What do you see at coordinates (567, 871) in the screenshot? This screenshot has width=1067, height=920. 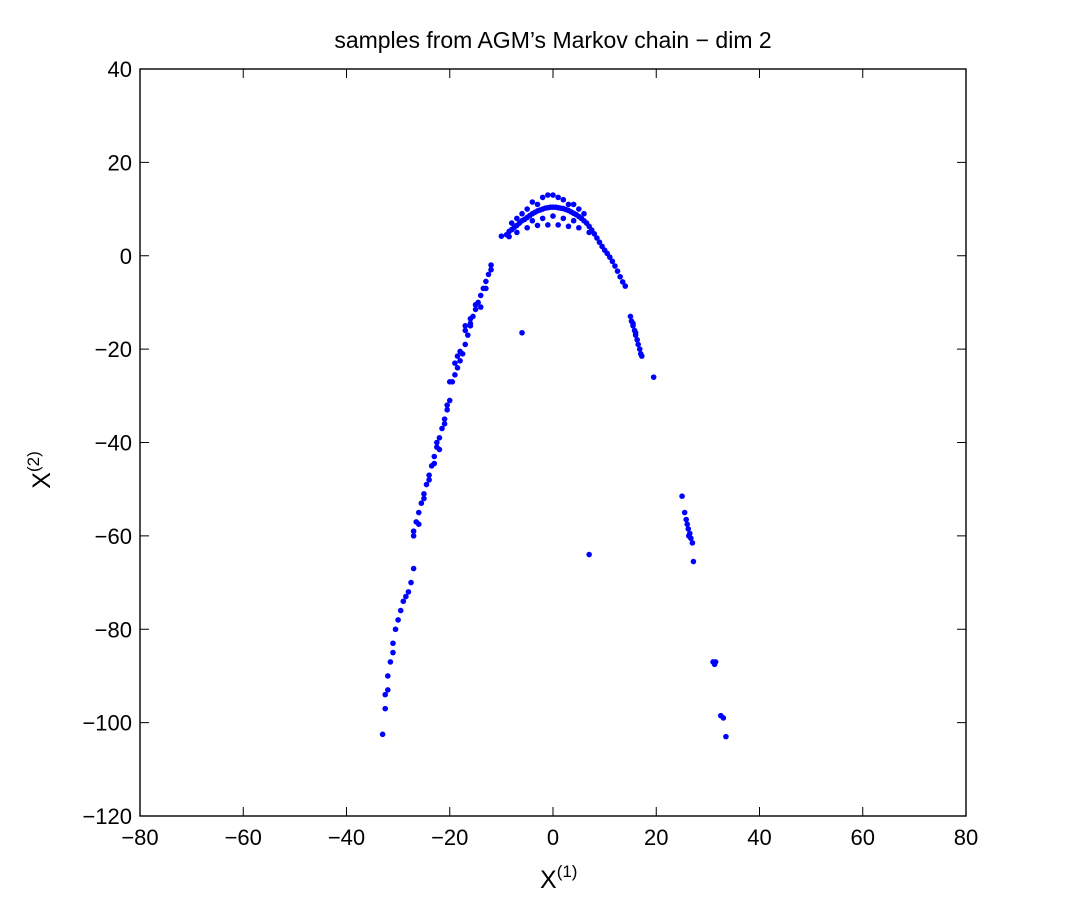 I see `x-axis-label-superscript: (1)` at bounding box center [567, 871].